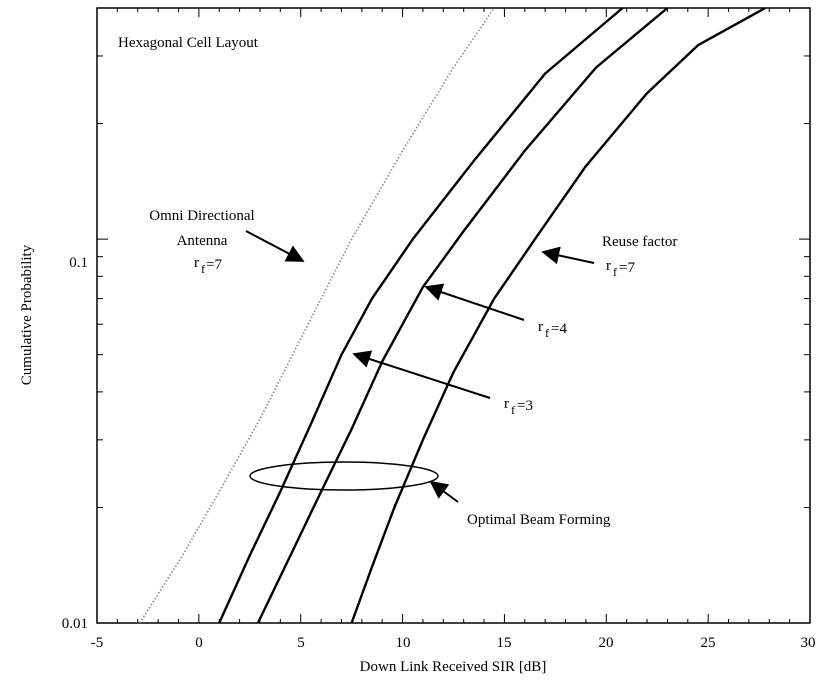  What do you see at coordinates (78, 263) in the screenshot?
I see `y-tick-label-0.1: 0.1` at bounding box center [78, 263].